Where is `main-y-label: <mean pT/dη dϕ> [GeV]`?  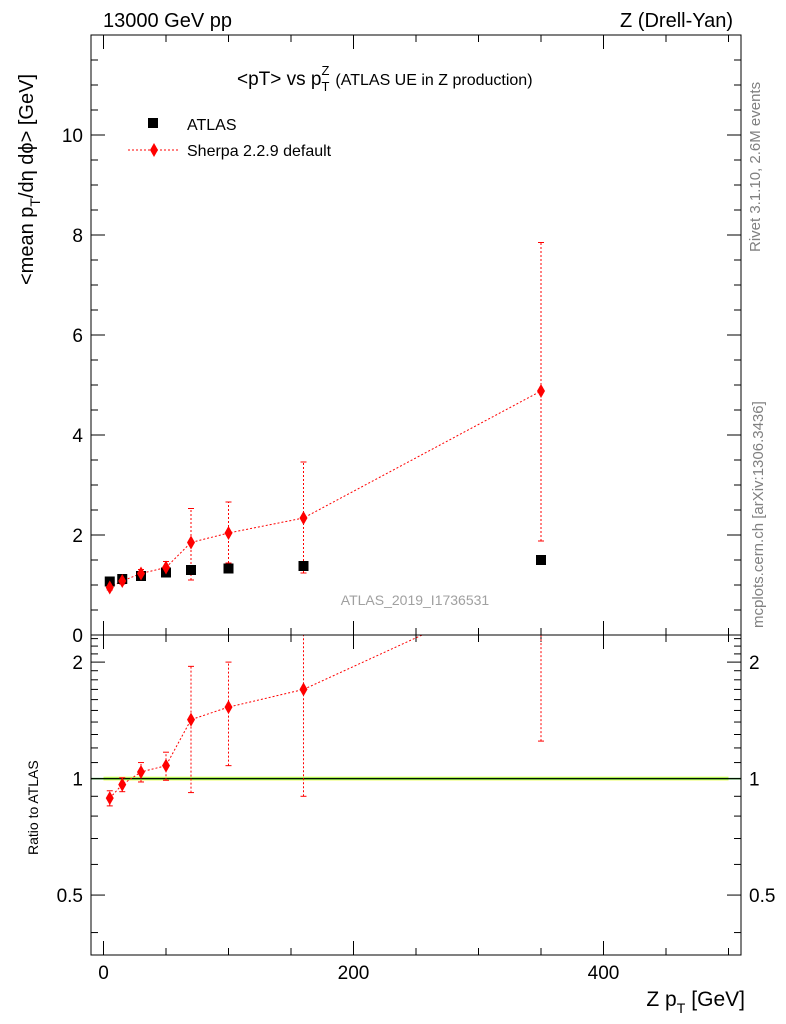 main-y-label: <mean pT/dη dϕ> [GeV] is located at coordinates (29, 179).